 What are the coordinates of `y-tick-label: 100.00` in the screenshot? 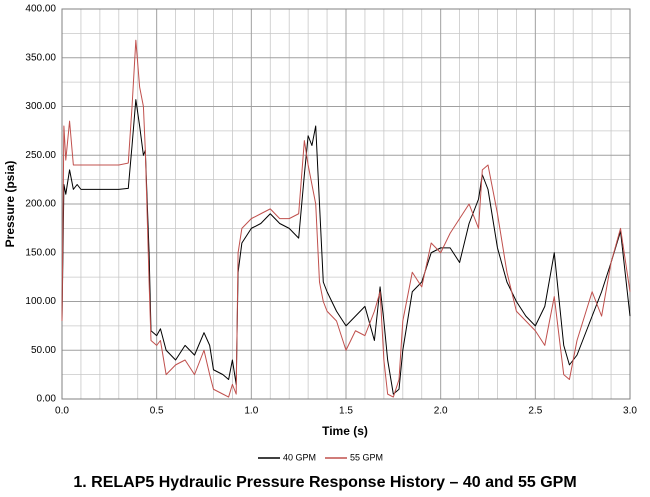 It's located at (40, 301).